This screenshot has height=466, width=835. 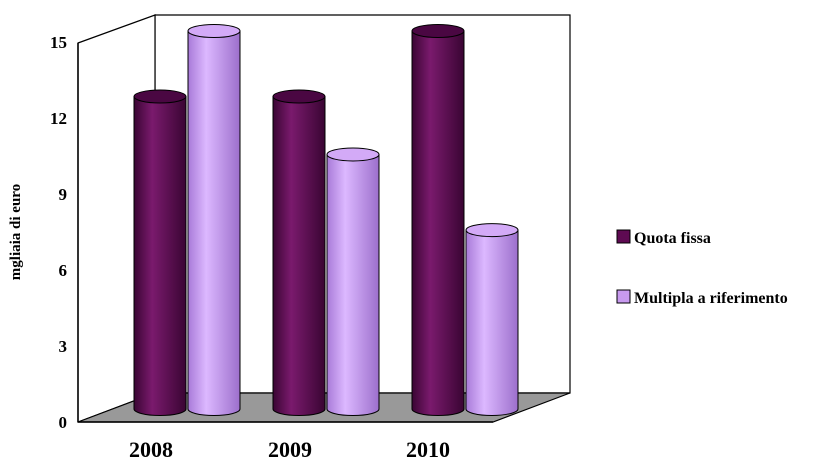 I want to click on y-tick-label: 15, so click(x=58, y=42).